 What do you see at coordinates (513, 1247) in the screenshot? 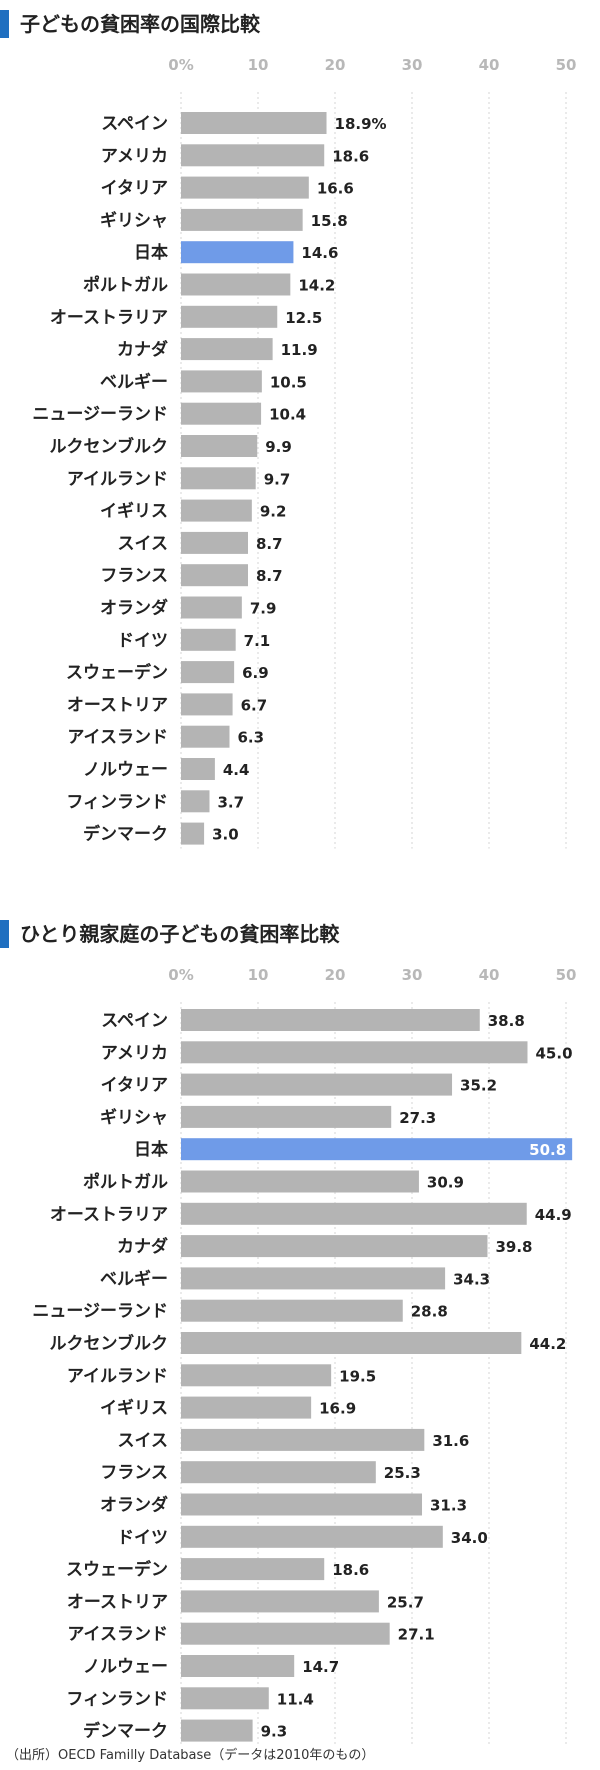
I see `value-label: 39.8` at bounding box center [513, 1247].